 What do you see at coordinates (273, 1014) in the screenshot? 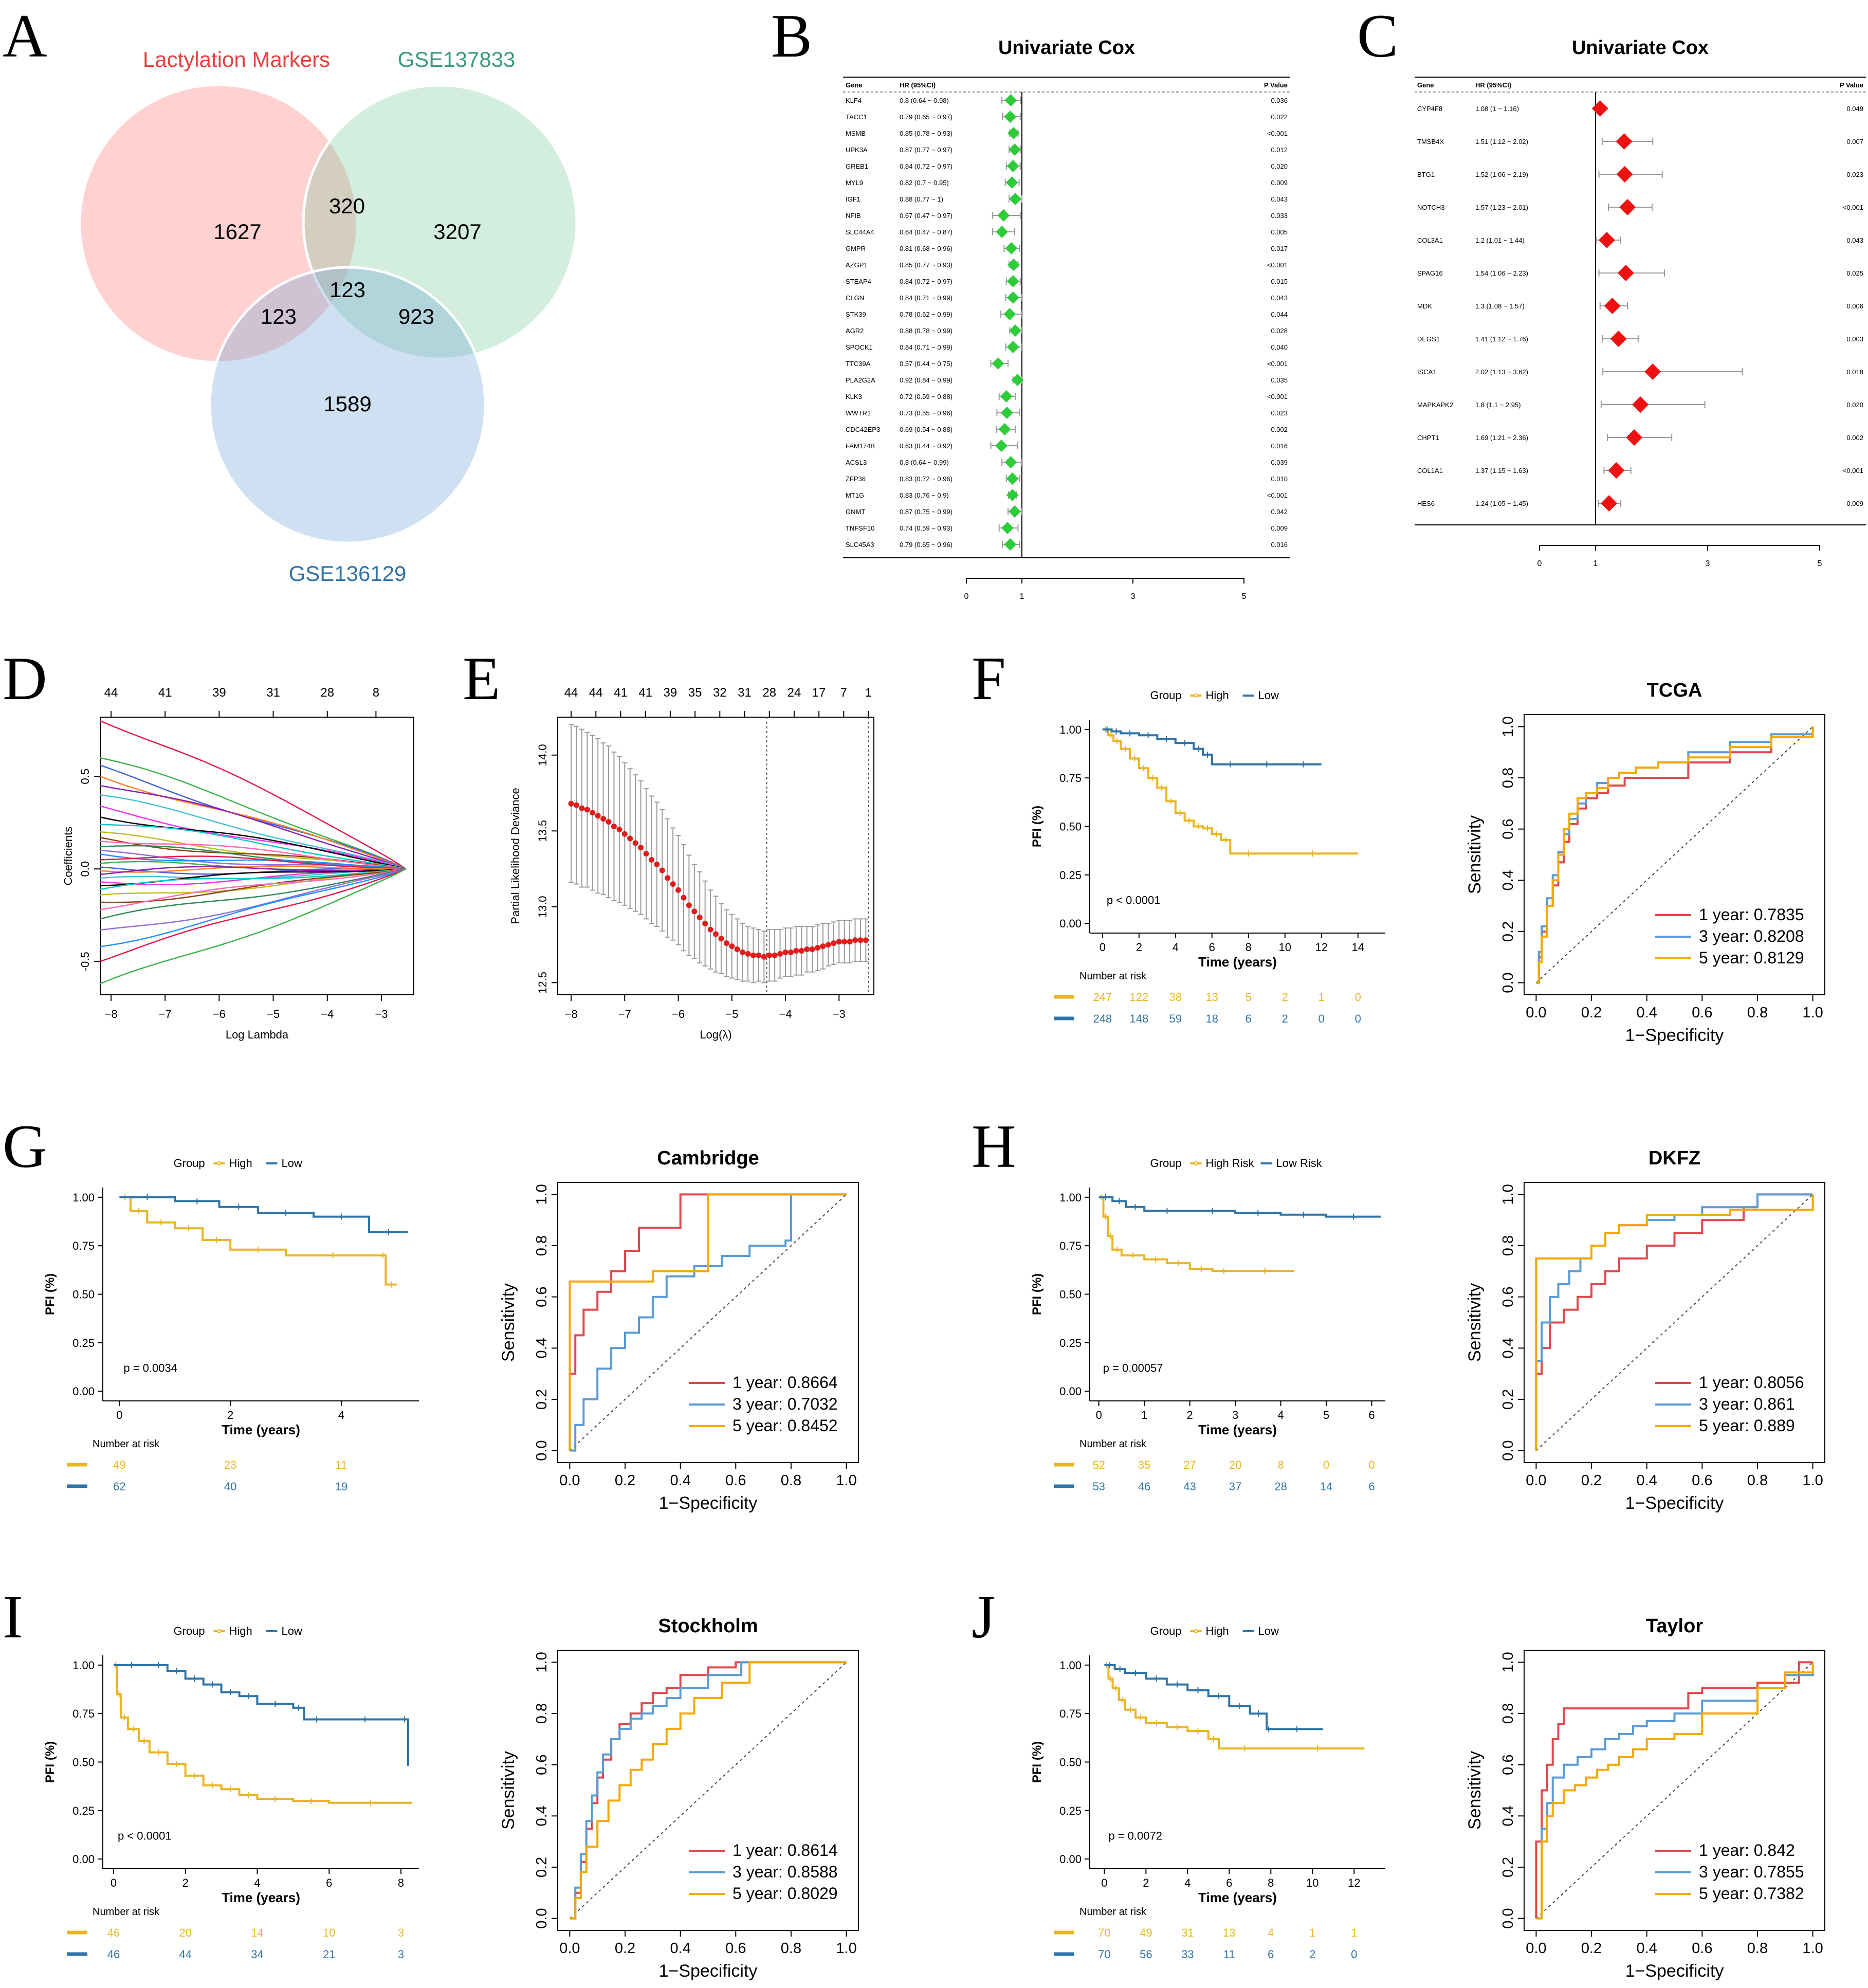
I see `x-tick-label: −5` at bounding box center [273, 1014].